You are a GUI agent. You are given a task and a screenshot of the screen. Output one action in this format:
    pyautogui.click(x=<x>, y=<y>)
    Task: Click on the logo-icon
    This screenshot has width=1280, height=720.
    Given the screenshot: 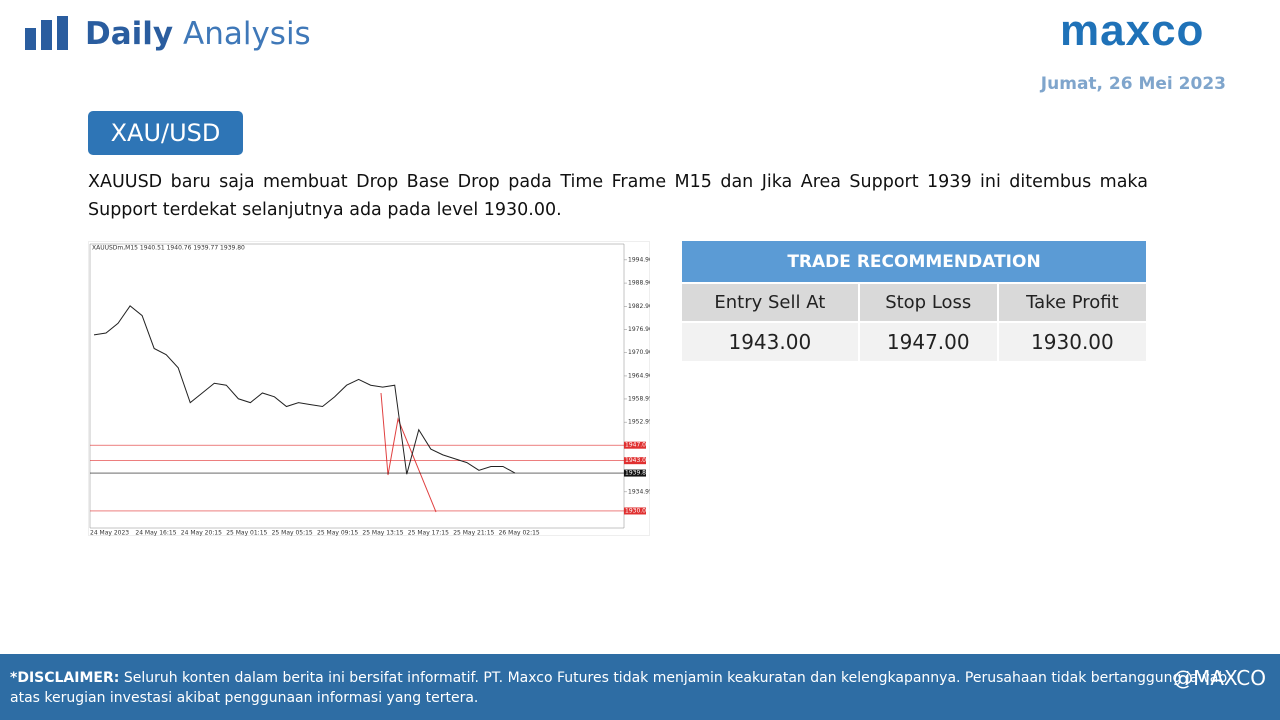 What is the action you would take?
    pyautogui.click(x=48, y=35)
    